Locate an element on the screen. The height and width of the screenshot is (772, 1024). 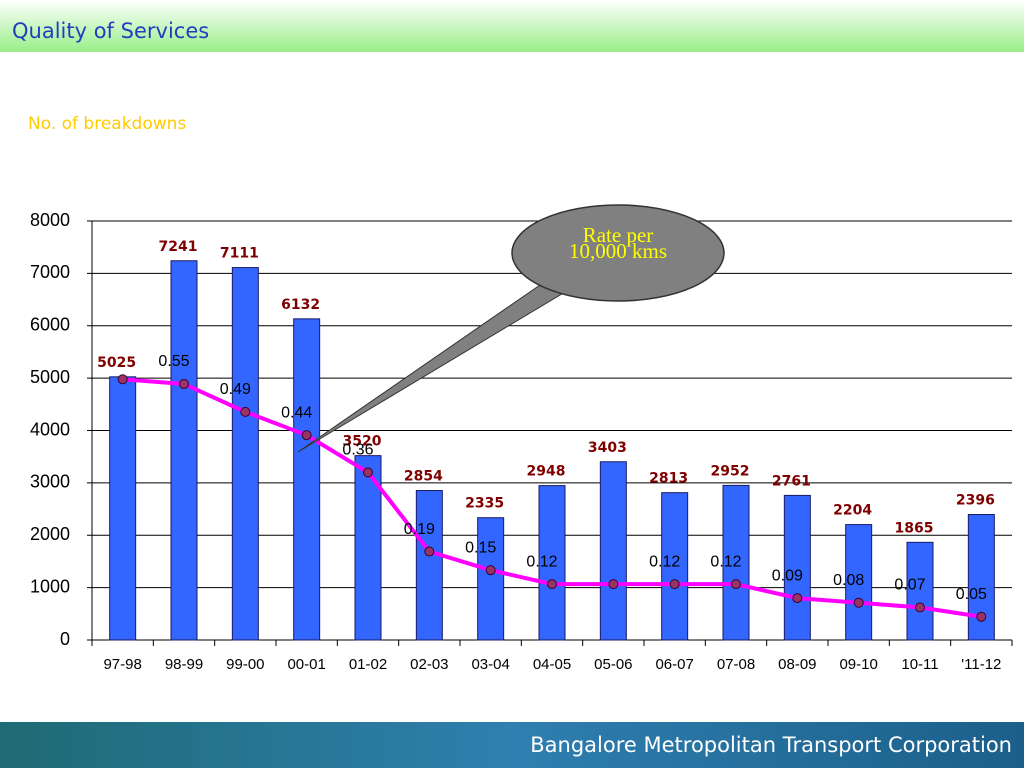
bar-value-label: 2952 is located at coordinates (730, 471).